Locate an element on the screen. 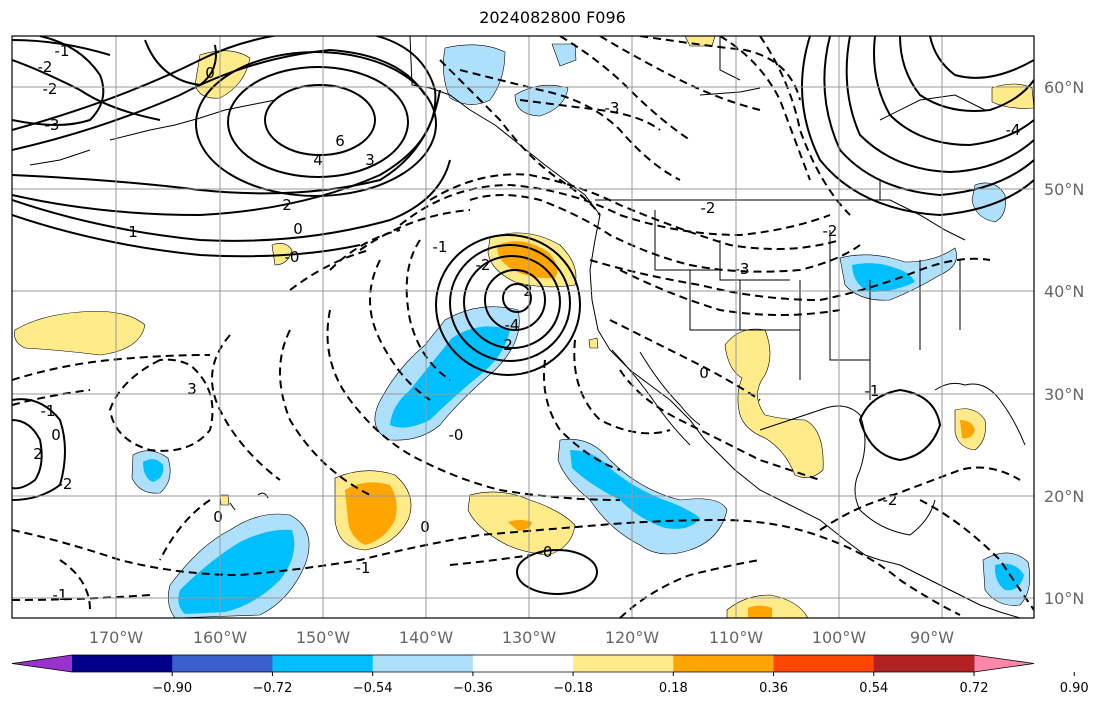 The height and width of the screenshot is (712, 1105). lat-label: 30°N is located at coordinates (1064, 394).